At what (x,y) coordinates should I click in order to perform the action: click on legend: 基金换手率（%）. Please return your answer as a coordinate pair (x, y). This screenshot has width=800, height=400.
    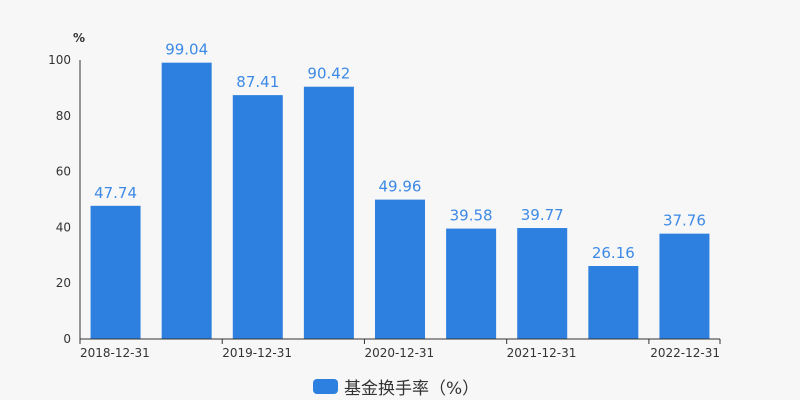
    Looking at the image, I should click on (396, 386).